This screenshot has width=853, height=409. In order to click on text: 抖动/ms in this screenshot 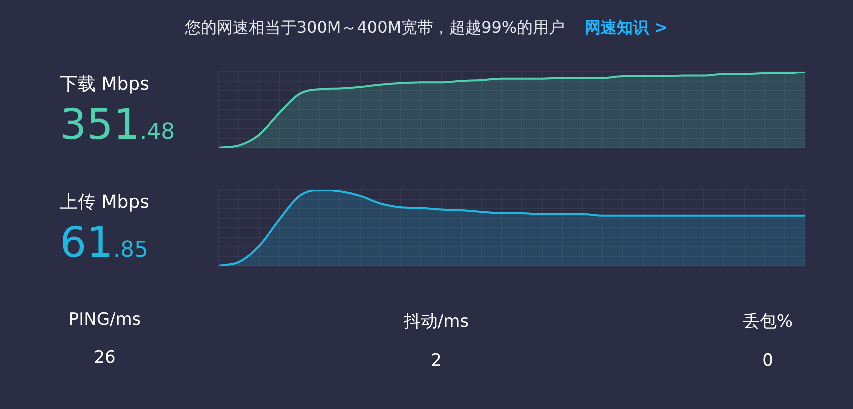, I will do `click(436, 322)`.